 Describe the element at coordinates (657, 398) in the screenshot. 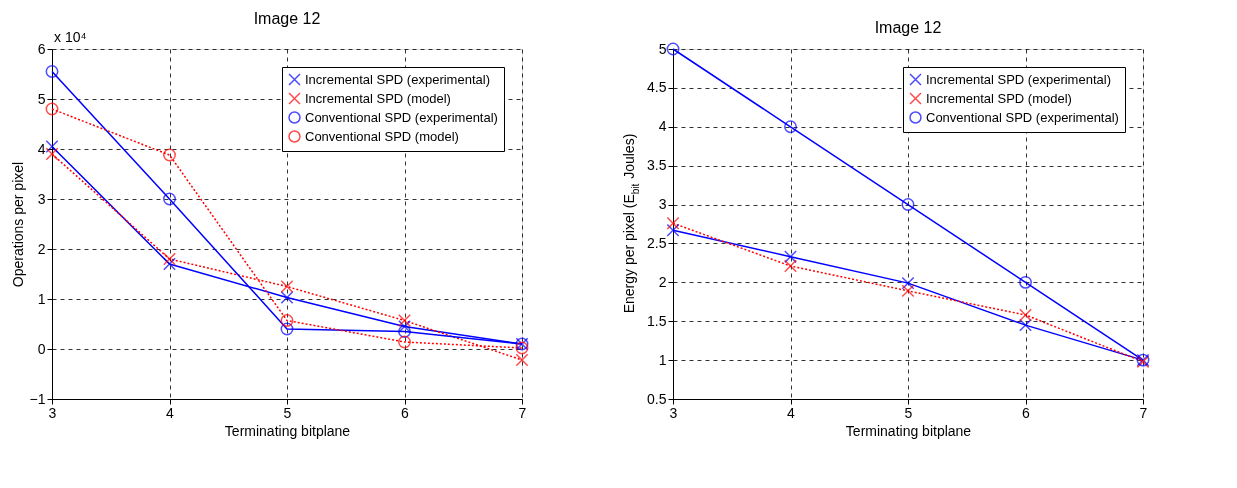

I see `y-tick-label: 0.5` at that location.